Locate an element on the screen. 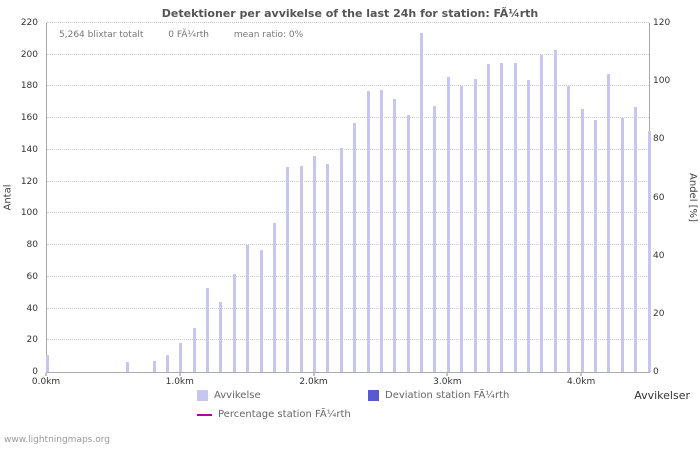 Image resolution: width=700 pixels, height=450 pixels. avvikelse-color-swatch is located at coordinates (202, 395).